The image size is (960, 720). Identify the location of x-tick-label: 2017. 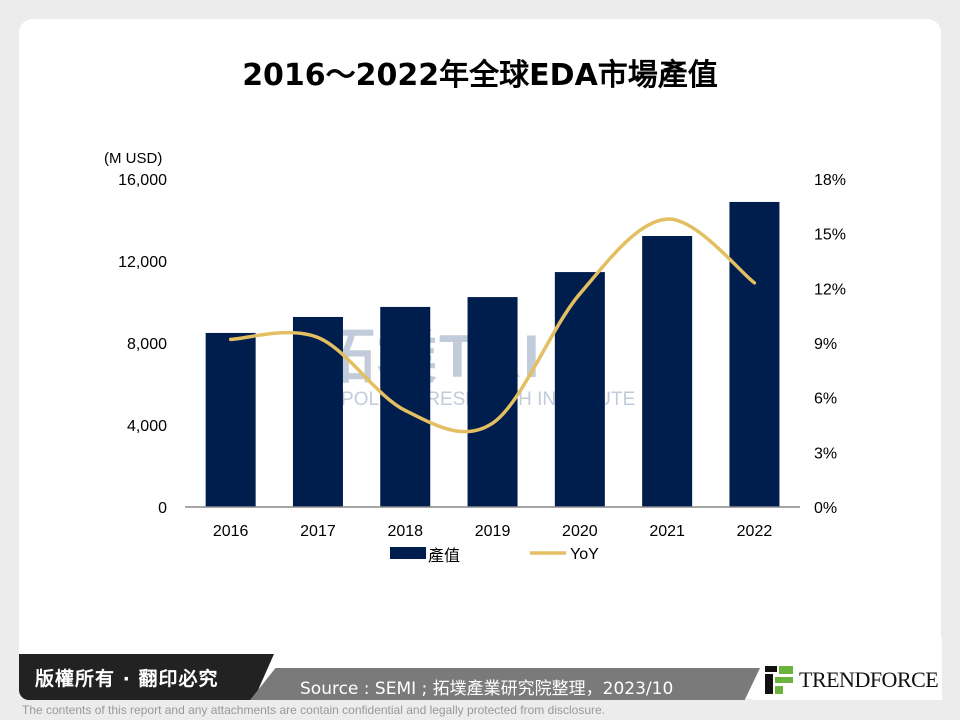
(318, 531).